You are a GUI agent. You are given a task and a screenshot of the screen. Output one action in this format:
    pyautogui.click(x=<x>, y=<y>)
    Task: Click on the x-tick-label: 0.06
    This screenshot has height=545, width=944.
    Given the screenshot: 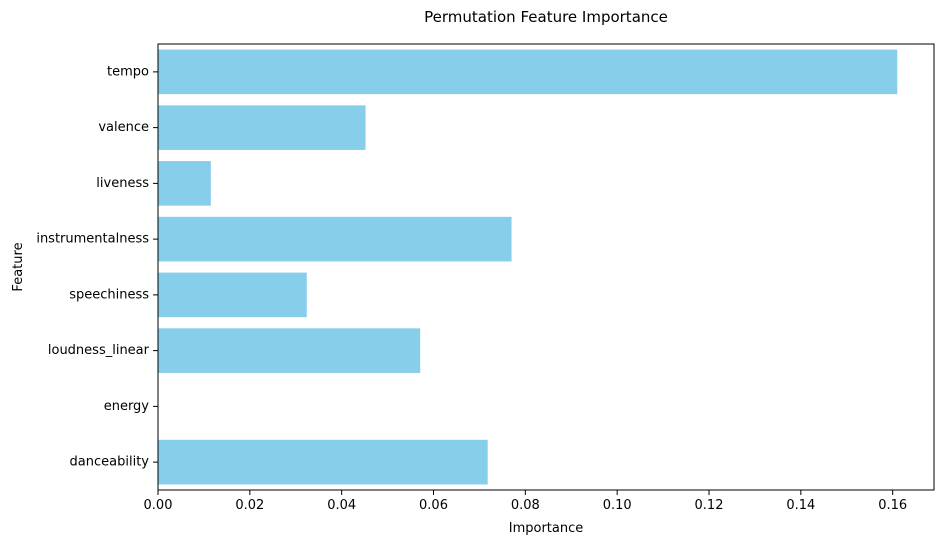 What is the action you would take?
    pyautogui.click(x=433, y=505)
    